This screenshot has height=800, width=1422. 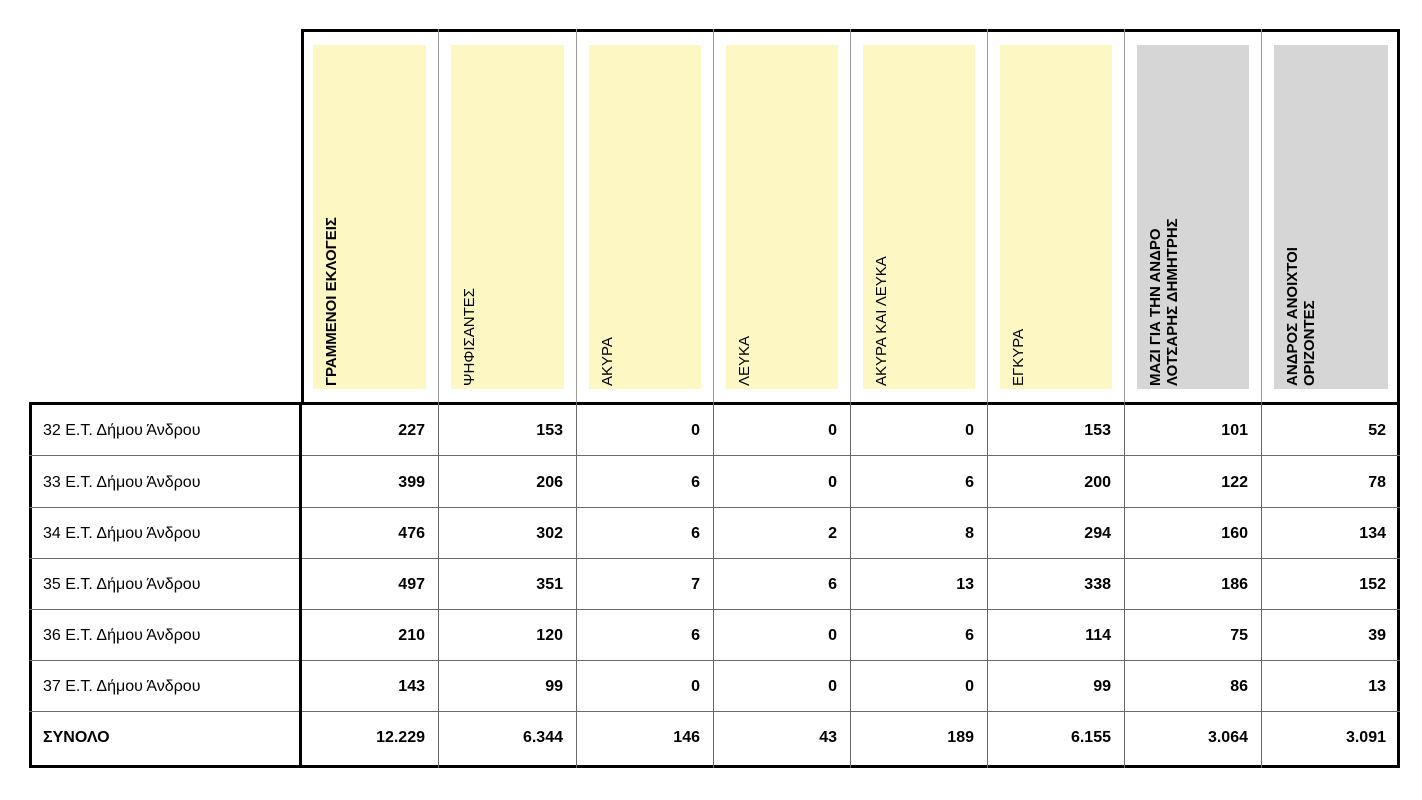 I want to click on column-header: ΑΝΔΡΟΣ ΑΝΟΙΧΤΟΙ ΟΡΙΖΟΝΤΕΣ, so click(x=1331, y=216).